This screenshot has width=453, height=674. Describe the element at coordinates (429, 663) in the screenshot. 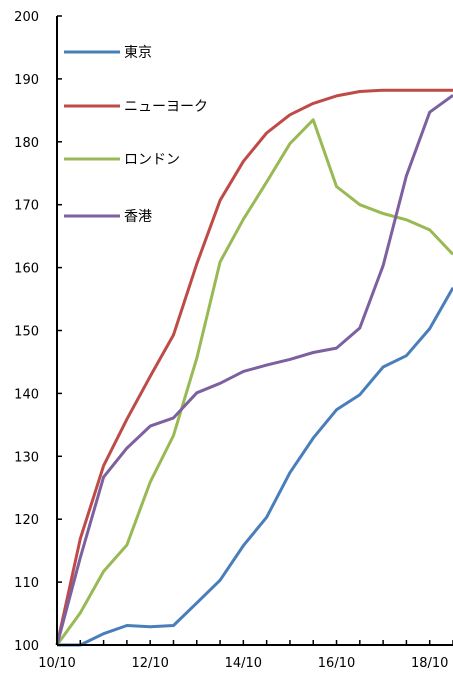

I see `x-tick-label: 18/10` at that location.